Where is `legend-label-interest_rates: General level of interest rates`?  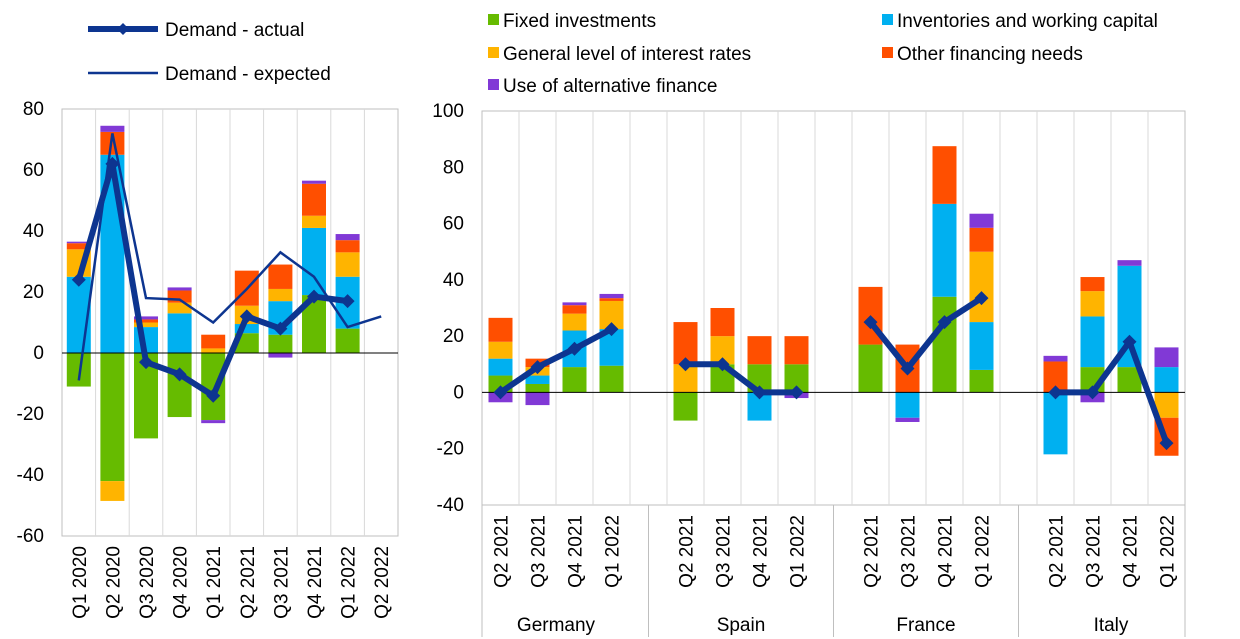
legend-label-interest_rates: General level of interest rates is located at coordinates (627, 54).